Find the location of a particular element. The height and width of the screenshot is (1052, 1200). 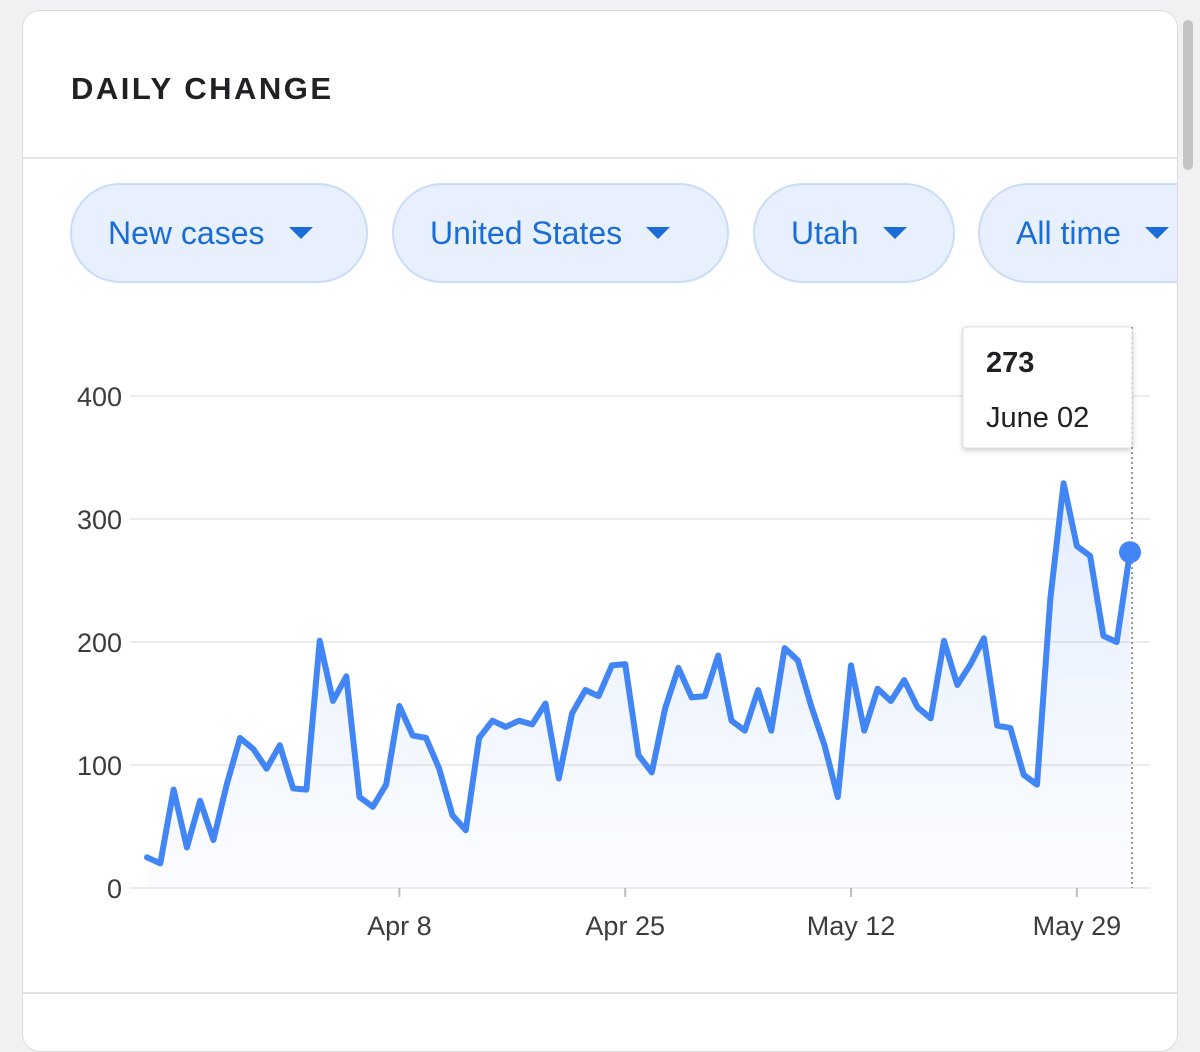

filter-chip: New cases is located at coordinates (219, 233).